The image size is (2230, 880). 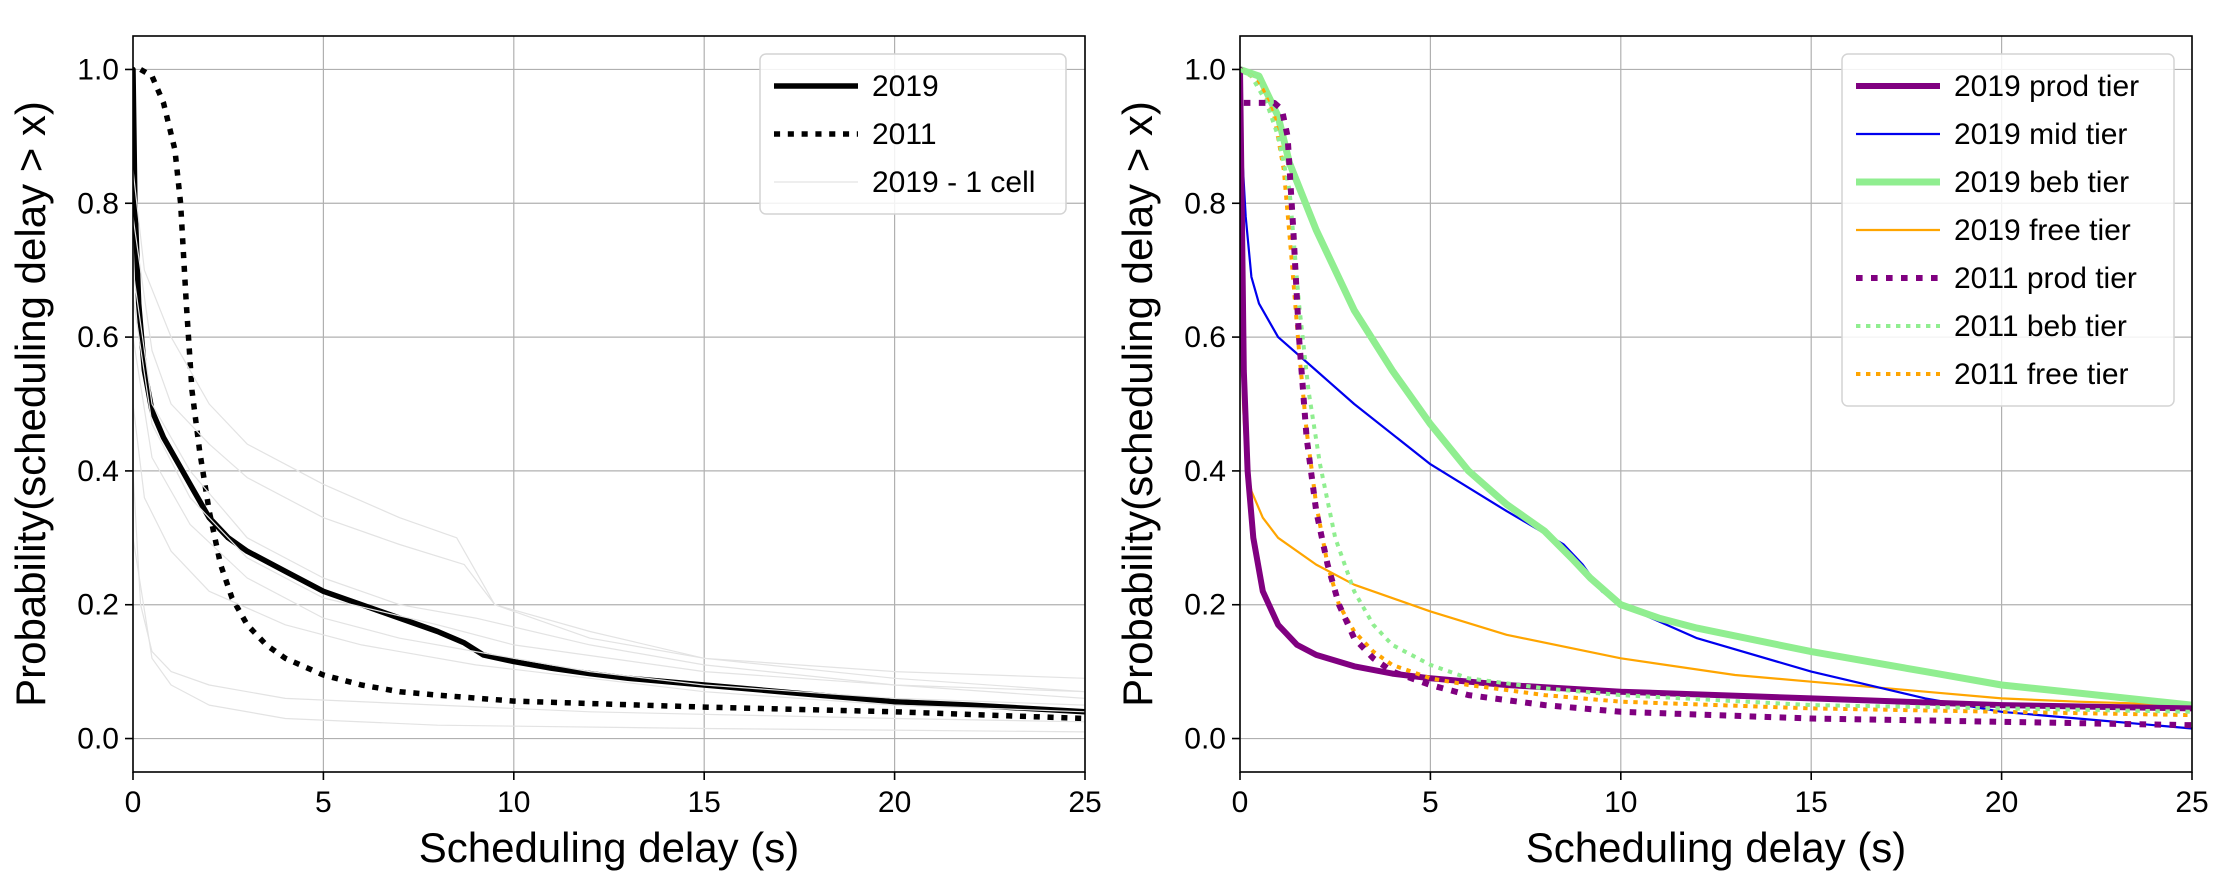 What do you see at coordinates (2041, 374) in the screenshot?
I see `legend-label: 2011 free tier` at bounding box center [2041, 374].